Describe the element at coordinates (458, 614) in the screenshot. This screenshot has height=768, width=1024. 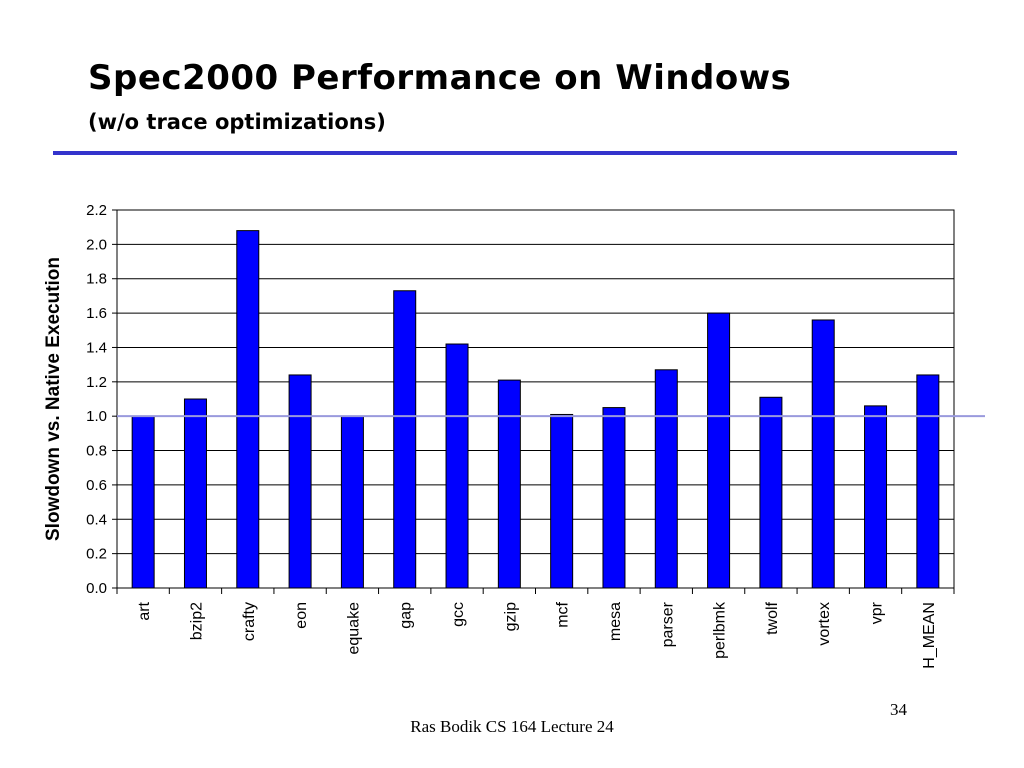
I see `x-tick-label: gcc` at that location.